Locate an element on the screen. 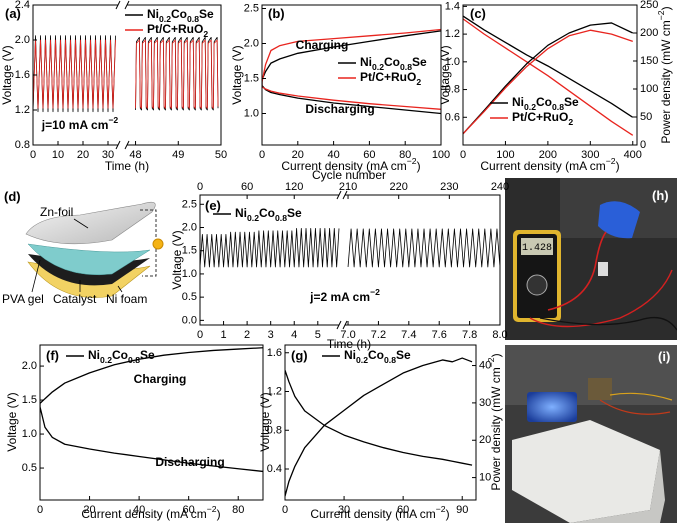  x-tick-label: 80 is located at coordinates (405, 155).